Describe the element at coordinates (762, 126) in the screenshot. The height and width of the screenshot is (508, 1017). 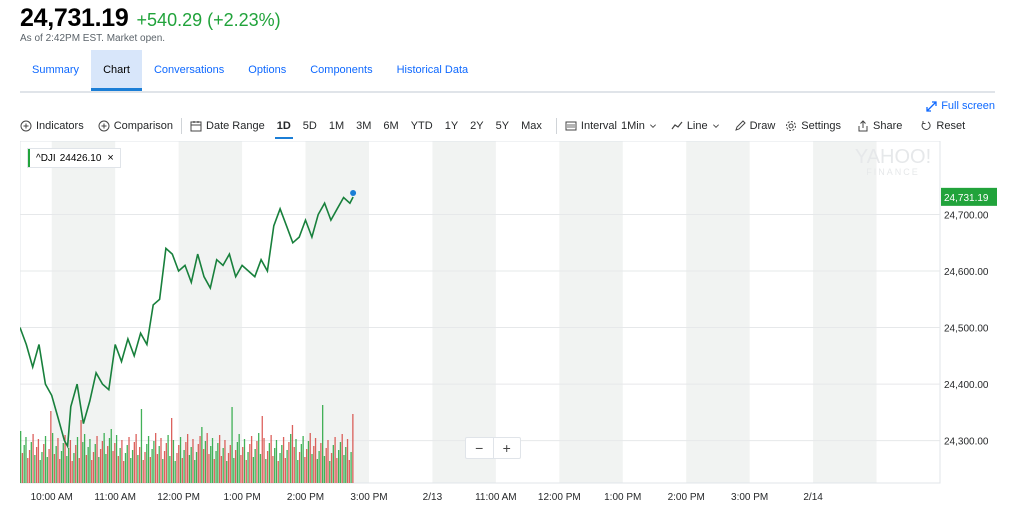
I see `draw-label: Draw` at that location.